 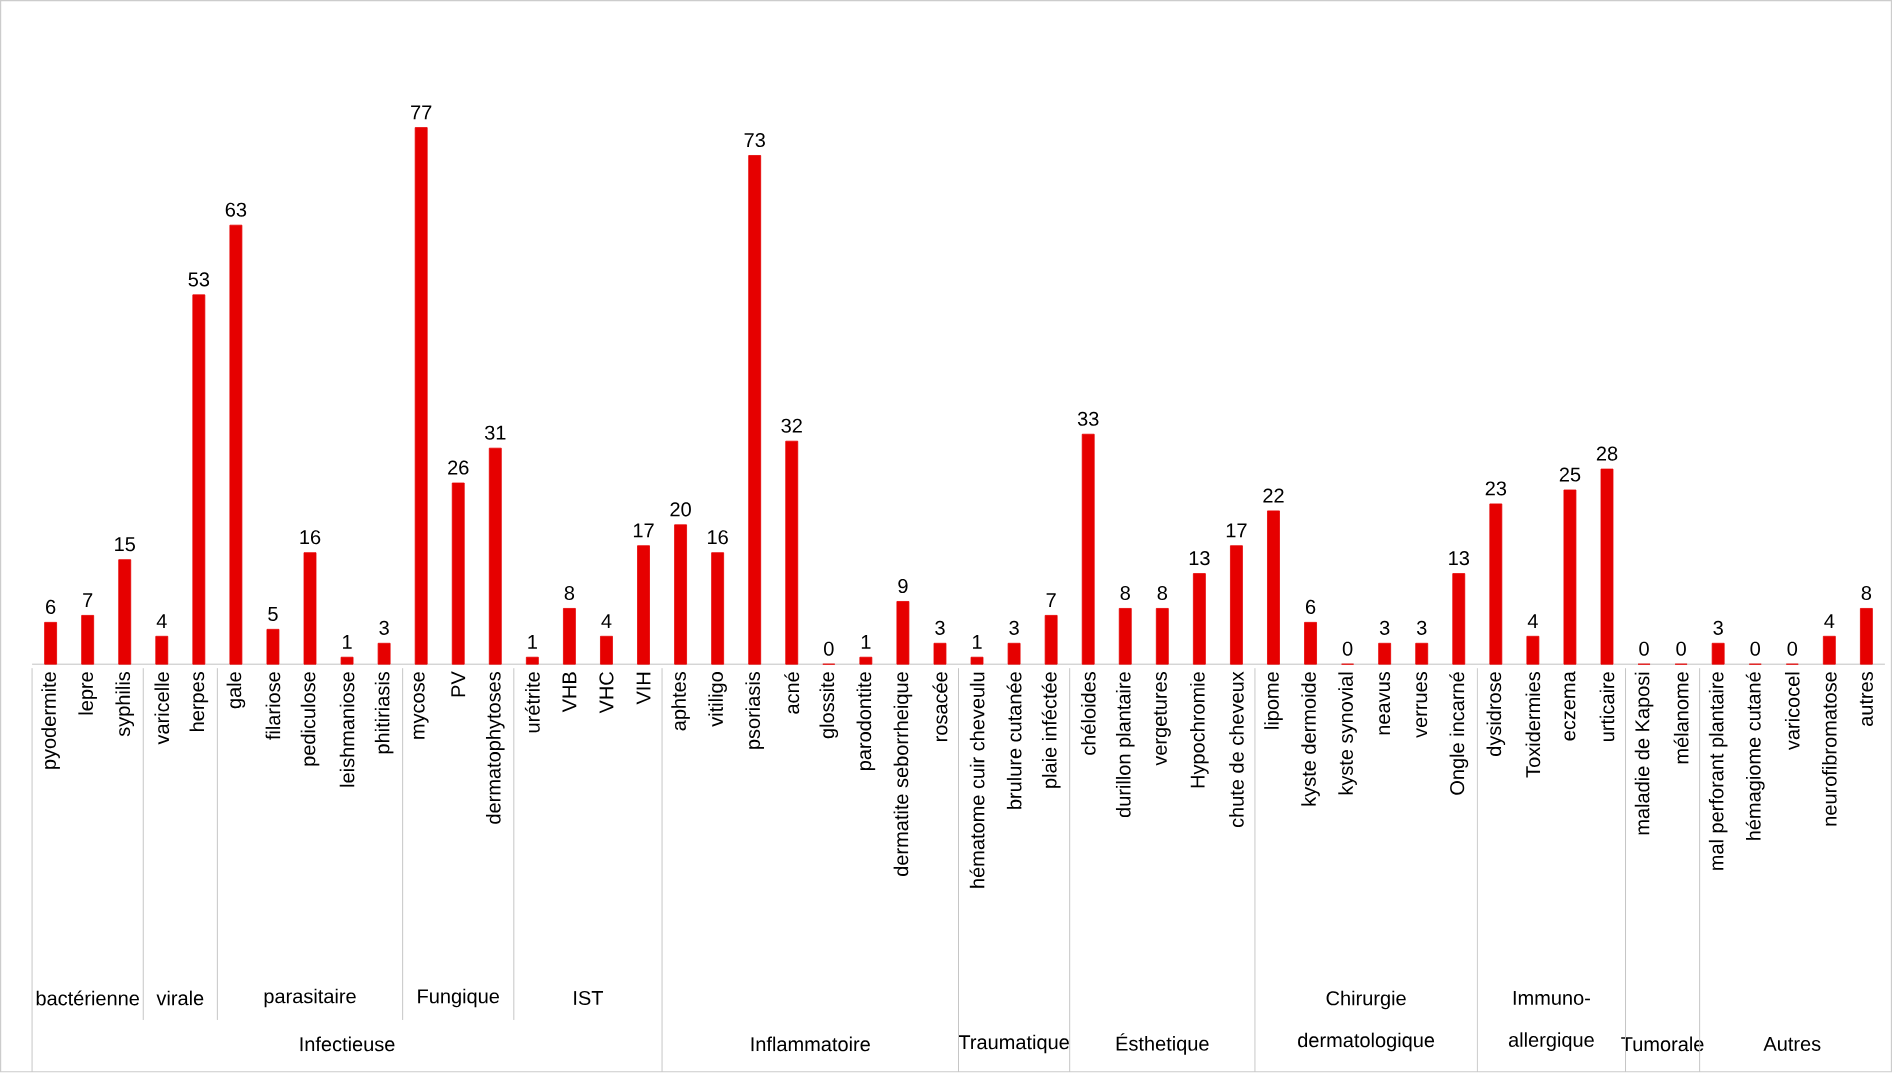 I want to click on x-tick-label: vergetures, so click(x=1162, y=719).